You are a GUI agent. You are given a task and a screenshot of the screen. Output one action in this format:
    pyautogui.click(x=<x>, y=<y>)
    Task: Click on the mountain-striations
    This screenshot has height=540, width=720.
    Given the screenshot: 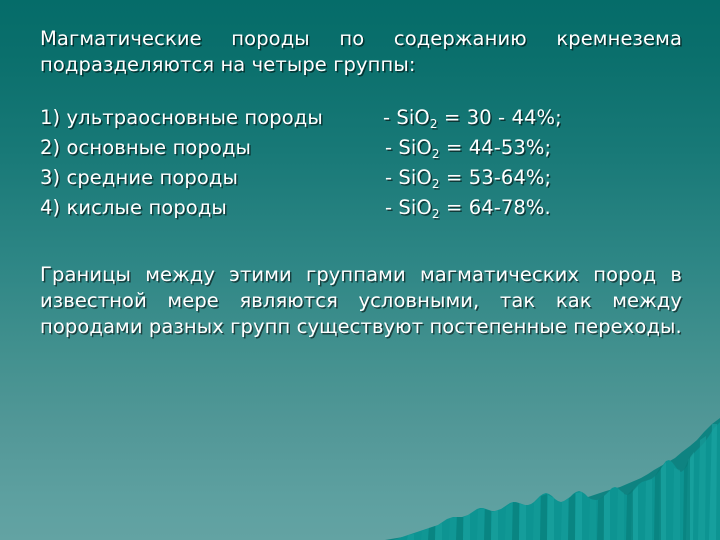 What is the action you would take?
    pyautogui.click(x=562, y=482)
    